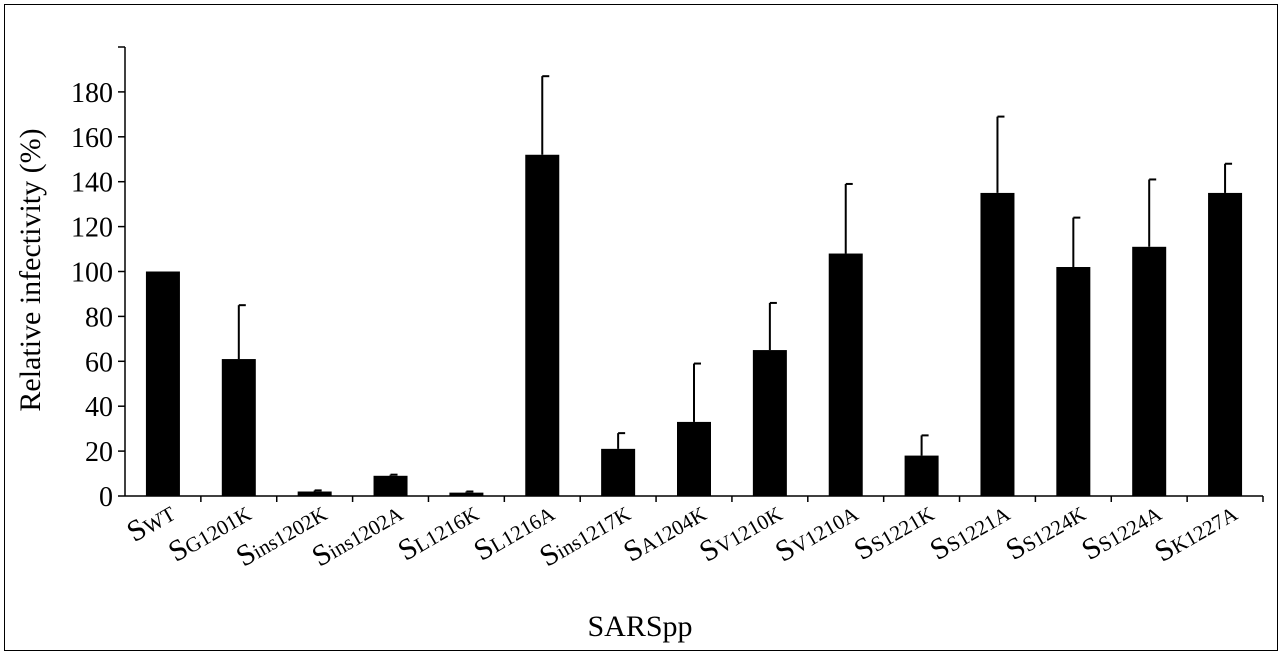  What do you see at coordinates (92, 138) in the screenshot?
I see `y-tick-label: 160` at bounding box center [92, 138].